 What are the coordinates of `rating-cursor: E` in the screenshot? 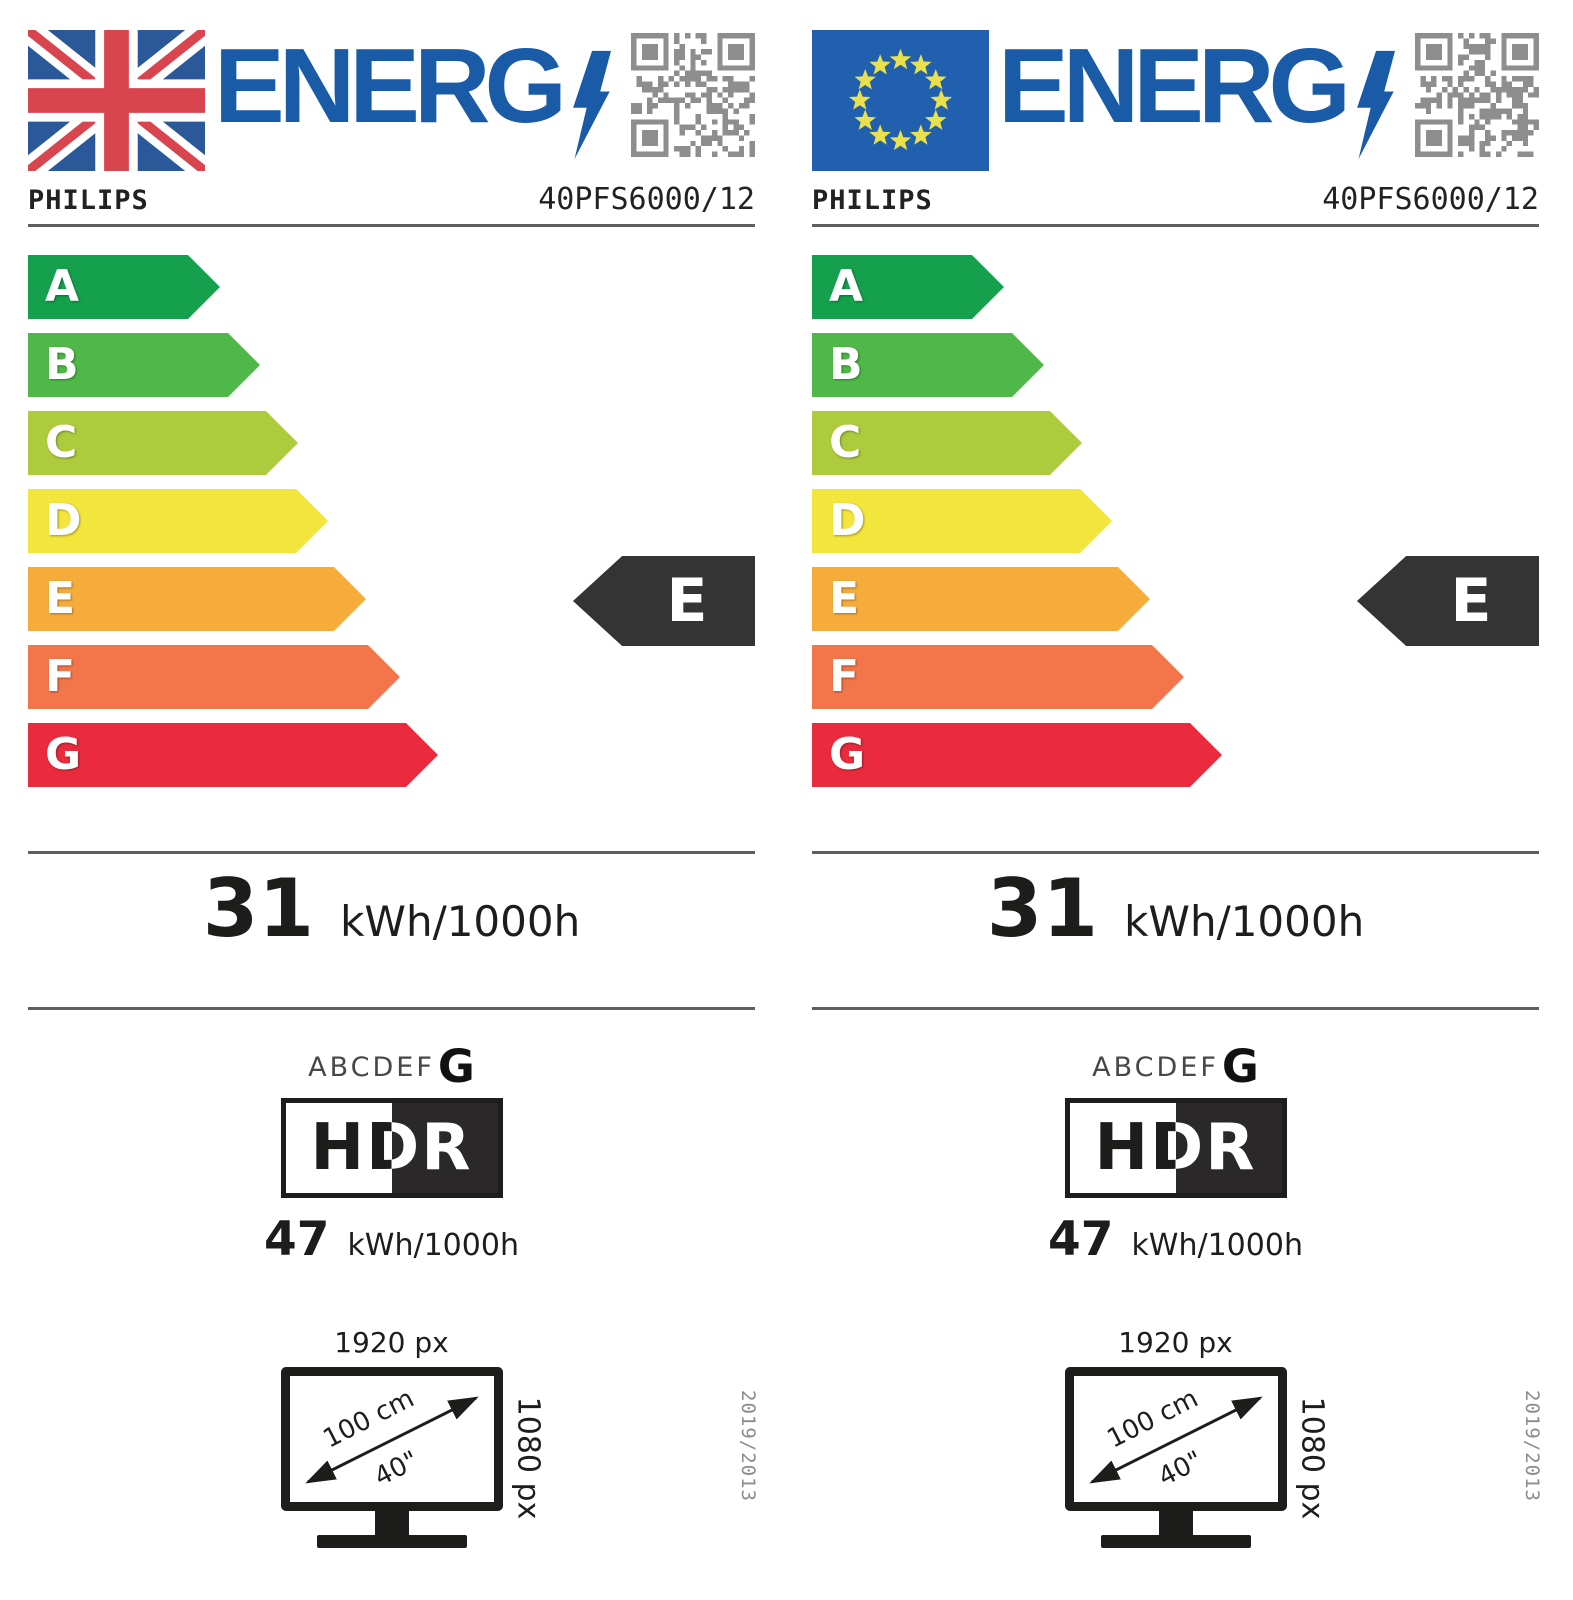 It's located at (1448, 601).